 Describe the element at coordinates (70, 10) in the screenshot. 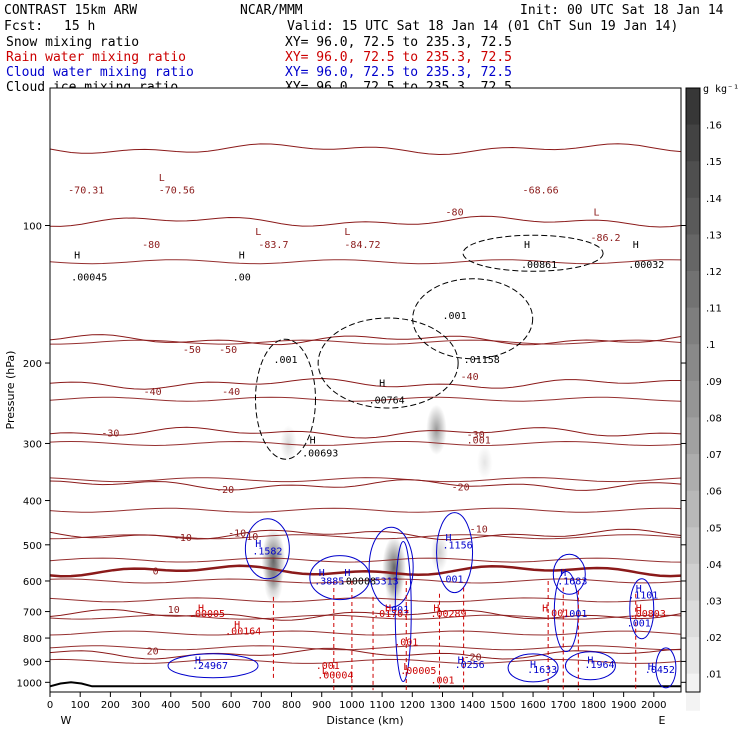

I see `chart-title: CONTRAST 15km ARW` at that location.